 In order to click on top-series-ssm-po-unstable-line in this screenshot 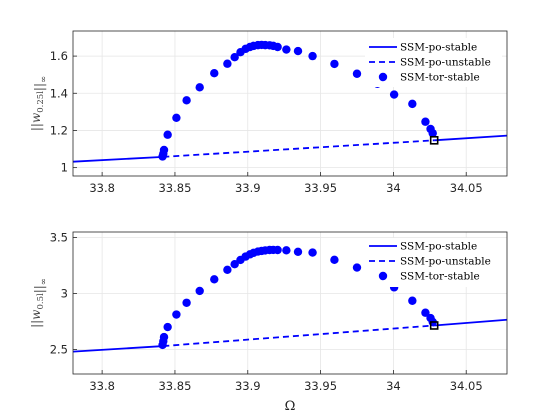, I will do `click(299, 148)`.